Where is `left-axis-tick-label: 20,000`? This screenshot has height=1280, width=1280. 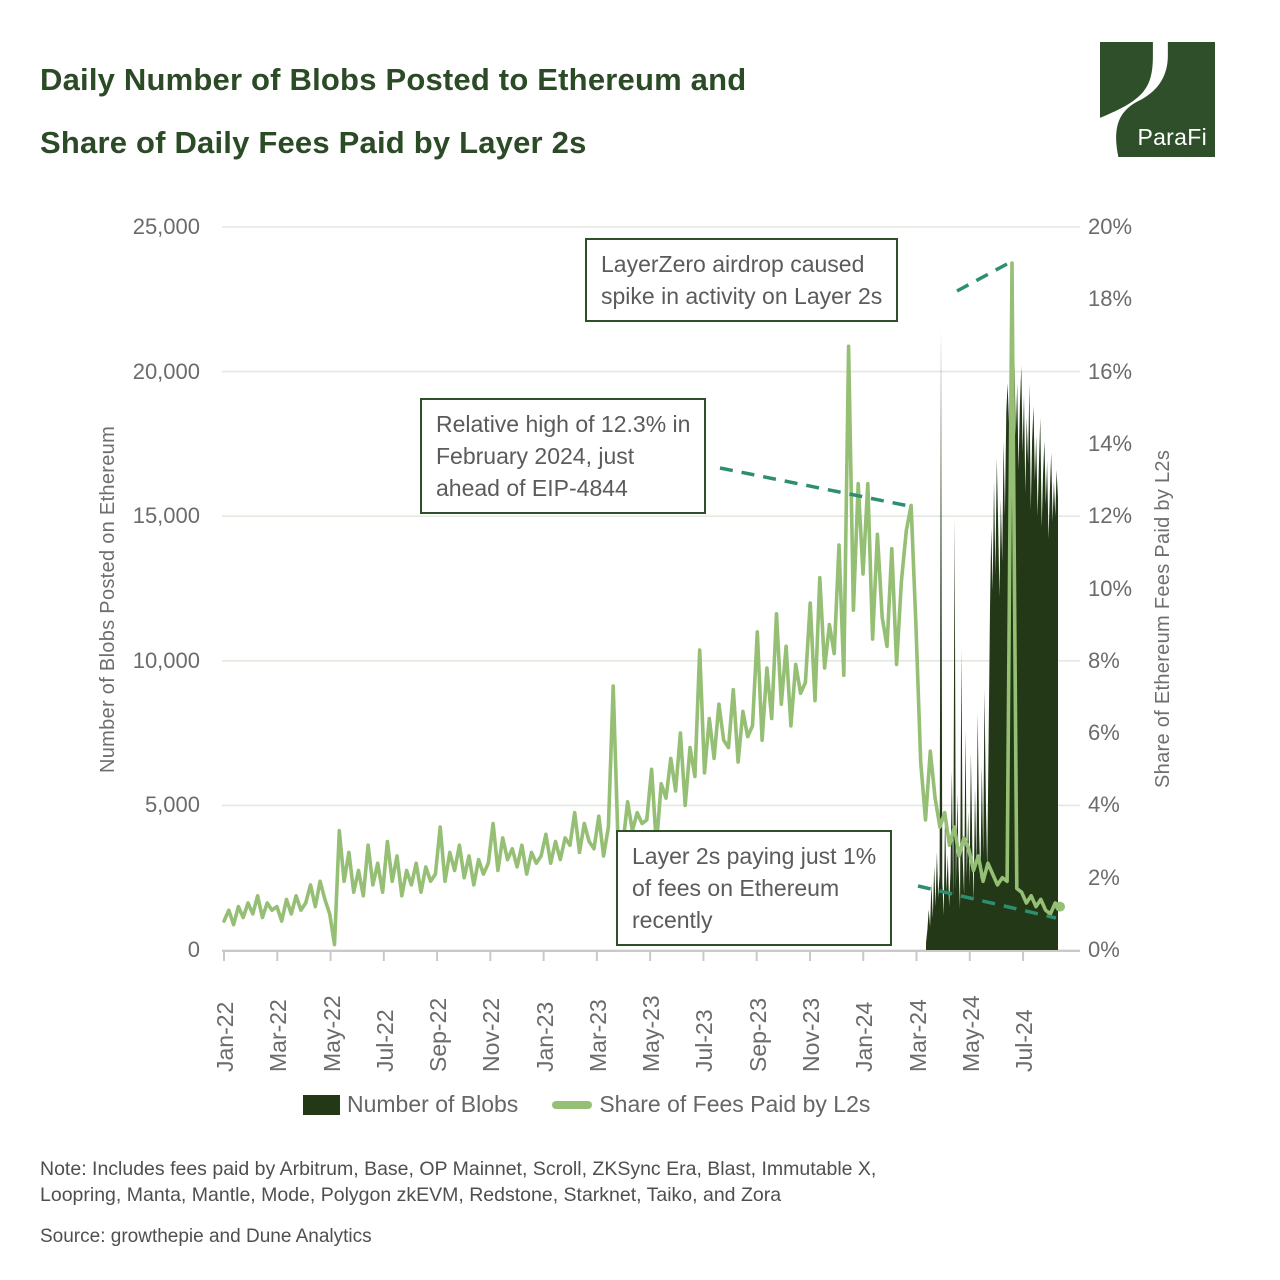 left-axis-tick-label: 20,000 is located at coordinates (166, 371).